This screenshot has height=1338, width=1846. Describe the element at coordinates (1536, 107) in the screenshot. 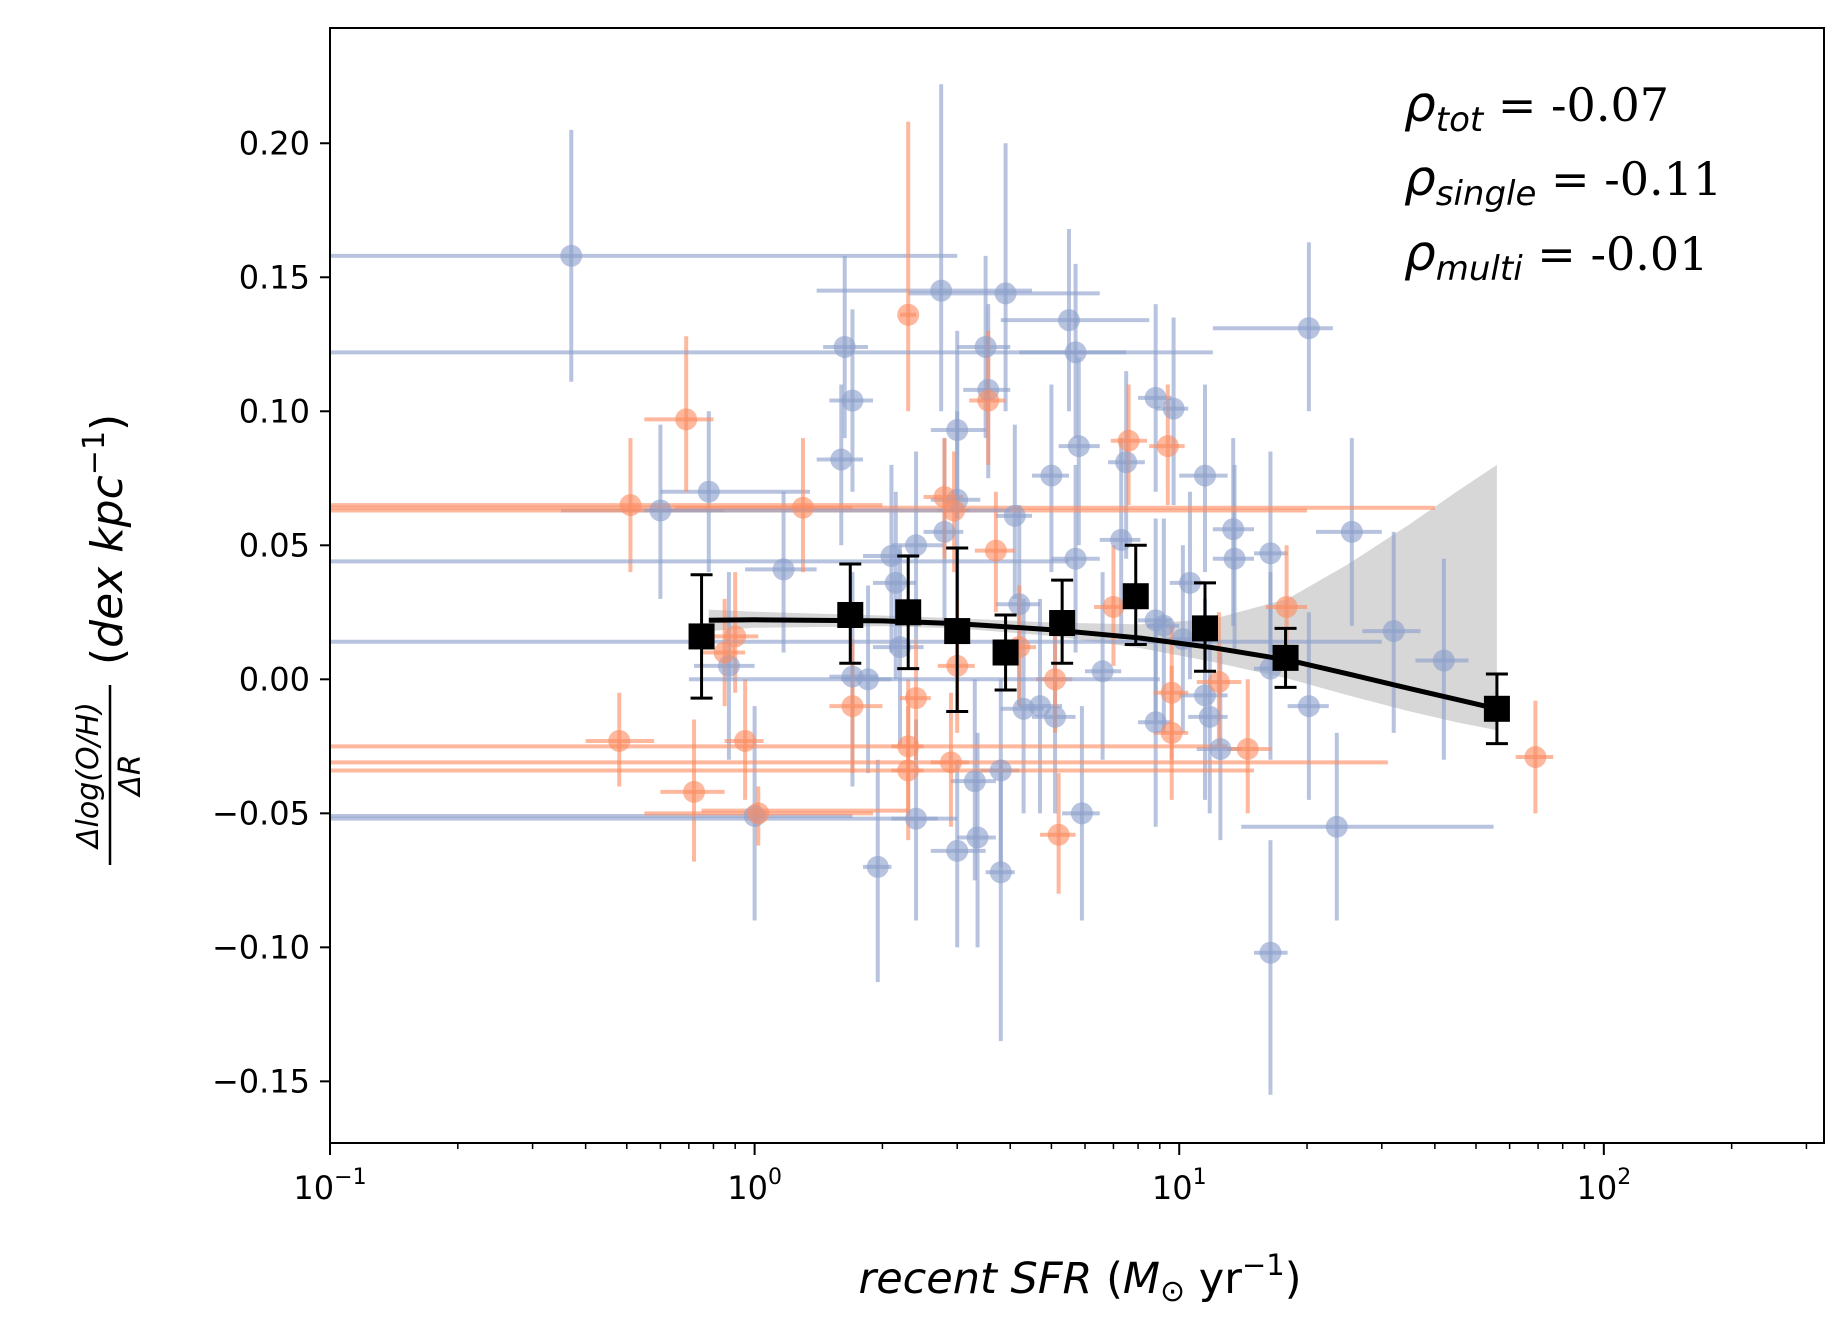

I see `rho-total-annotation: ρtot = -0.07` at that location.